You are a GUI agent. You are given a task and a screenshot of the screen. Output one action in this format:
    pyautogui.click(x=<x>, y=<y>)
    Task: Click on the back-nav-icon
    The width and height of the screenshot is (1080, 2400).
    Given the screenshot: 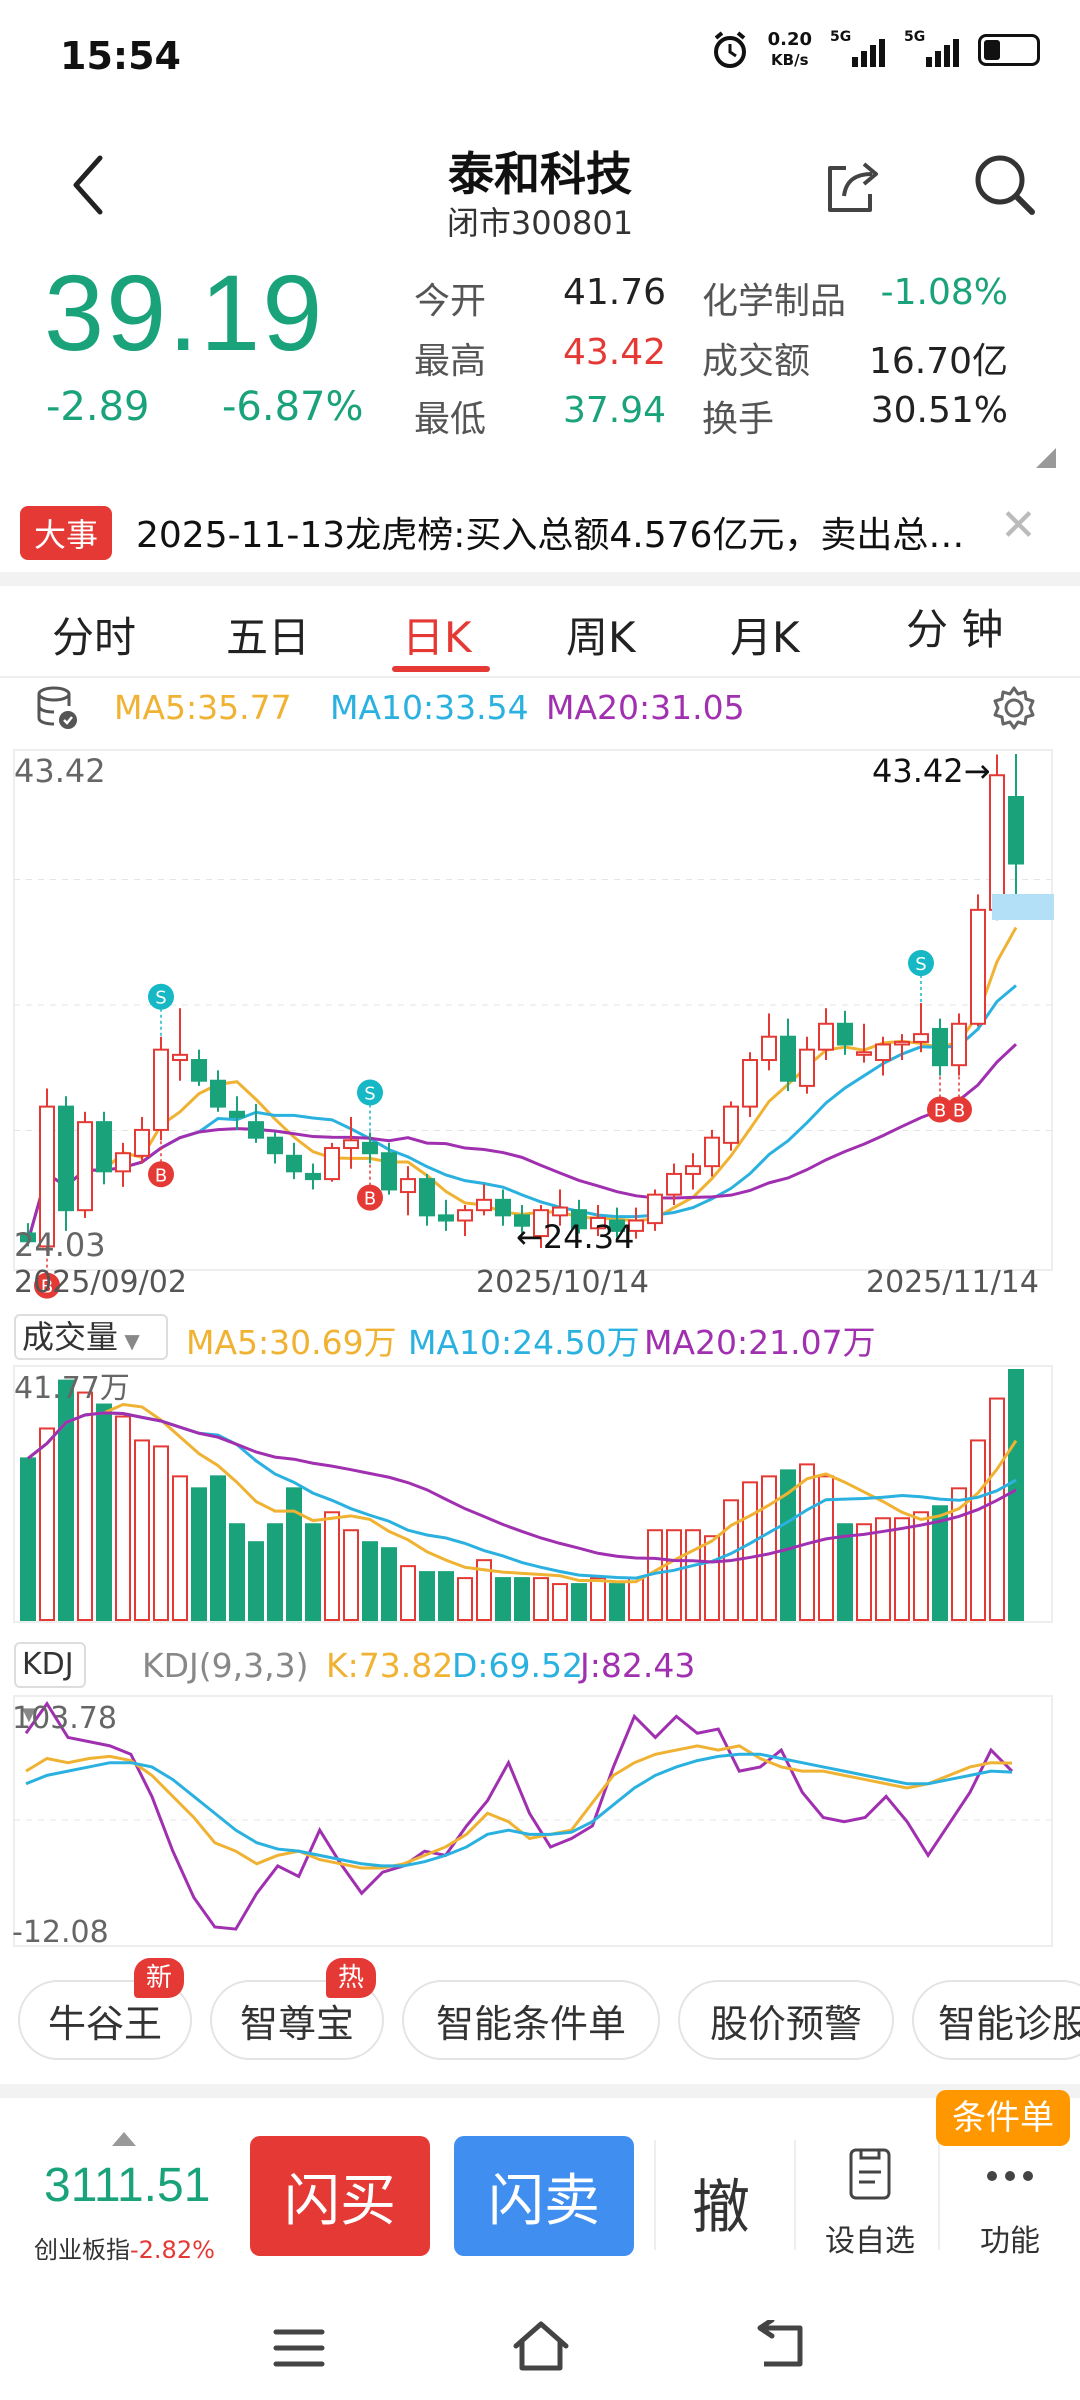 What is the action you would take?
    pyautogui.click(x=781, y=2346)
    